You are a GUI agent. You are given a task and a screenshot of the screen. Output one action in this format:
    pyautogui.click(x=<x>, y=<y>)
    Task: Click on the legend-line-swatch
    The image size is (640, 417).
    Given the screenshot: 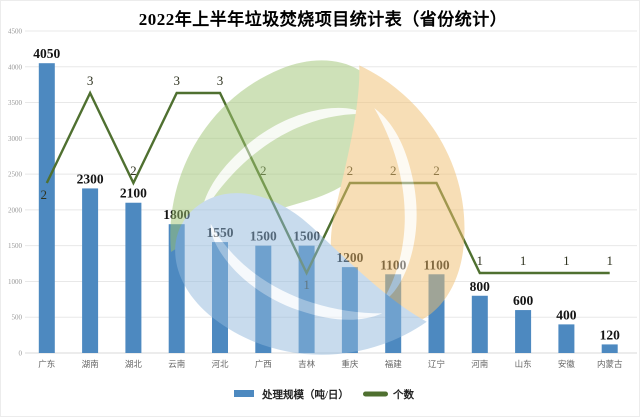 What is the action you would take?
    pyautogui.click(x=375, y=394)
    